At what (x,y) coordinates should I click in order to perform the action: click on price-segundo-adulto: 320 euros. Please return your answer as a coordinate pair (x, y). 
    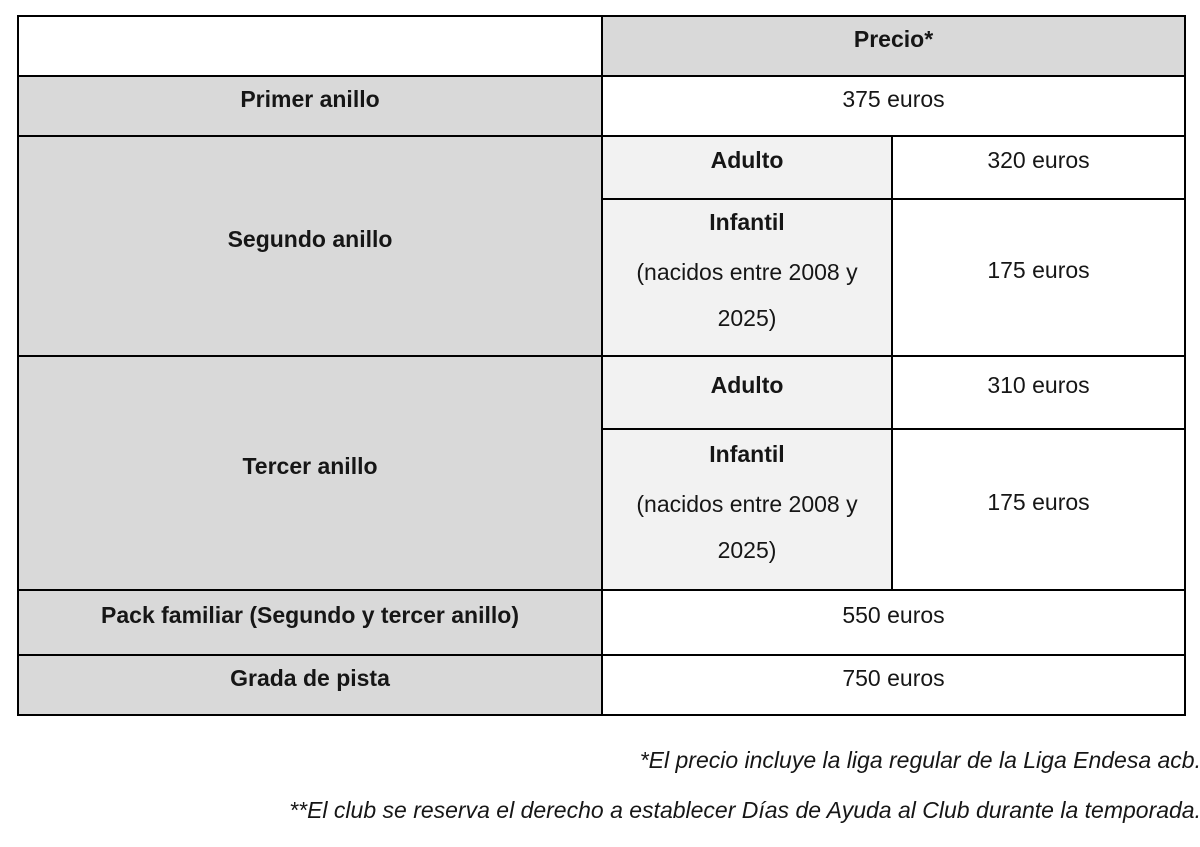
    Looking at the image, I should click on (1038, 167).